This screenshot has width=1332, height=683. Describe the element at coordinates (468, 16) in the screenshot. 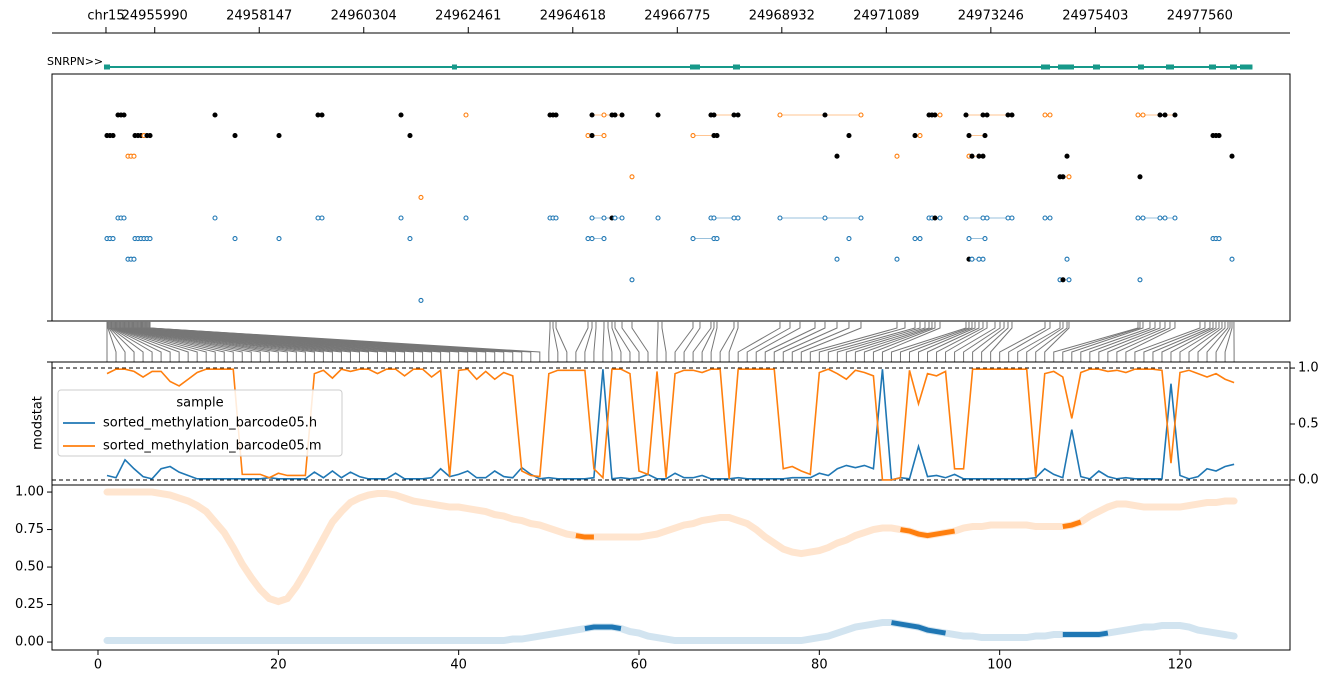

I see `x-tick-label: 24962461` at that location.